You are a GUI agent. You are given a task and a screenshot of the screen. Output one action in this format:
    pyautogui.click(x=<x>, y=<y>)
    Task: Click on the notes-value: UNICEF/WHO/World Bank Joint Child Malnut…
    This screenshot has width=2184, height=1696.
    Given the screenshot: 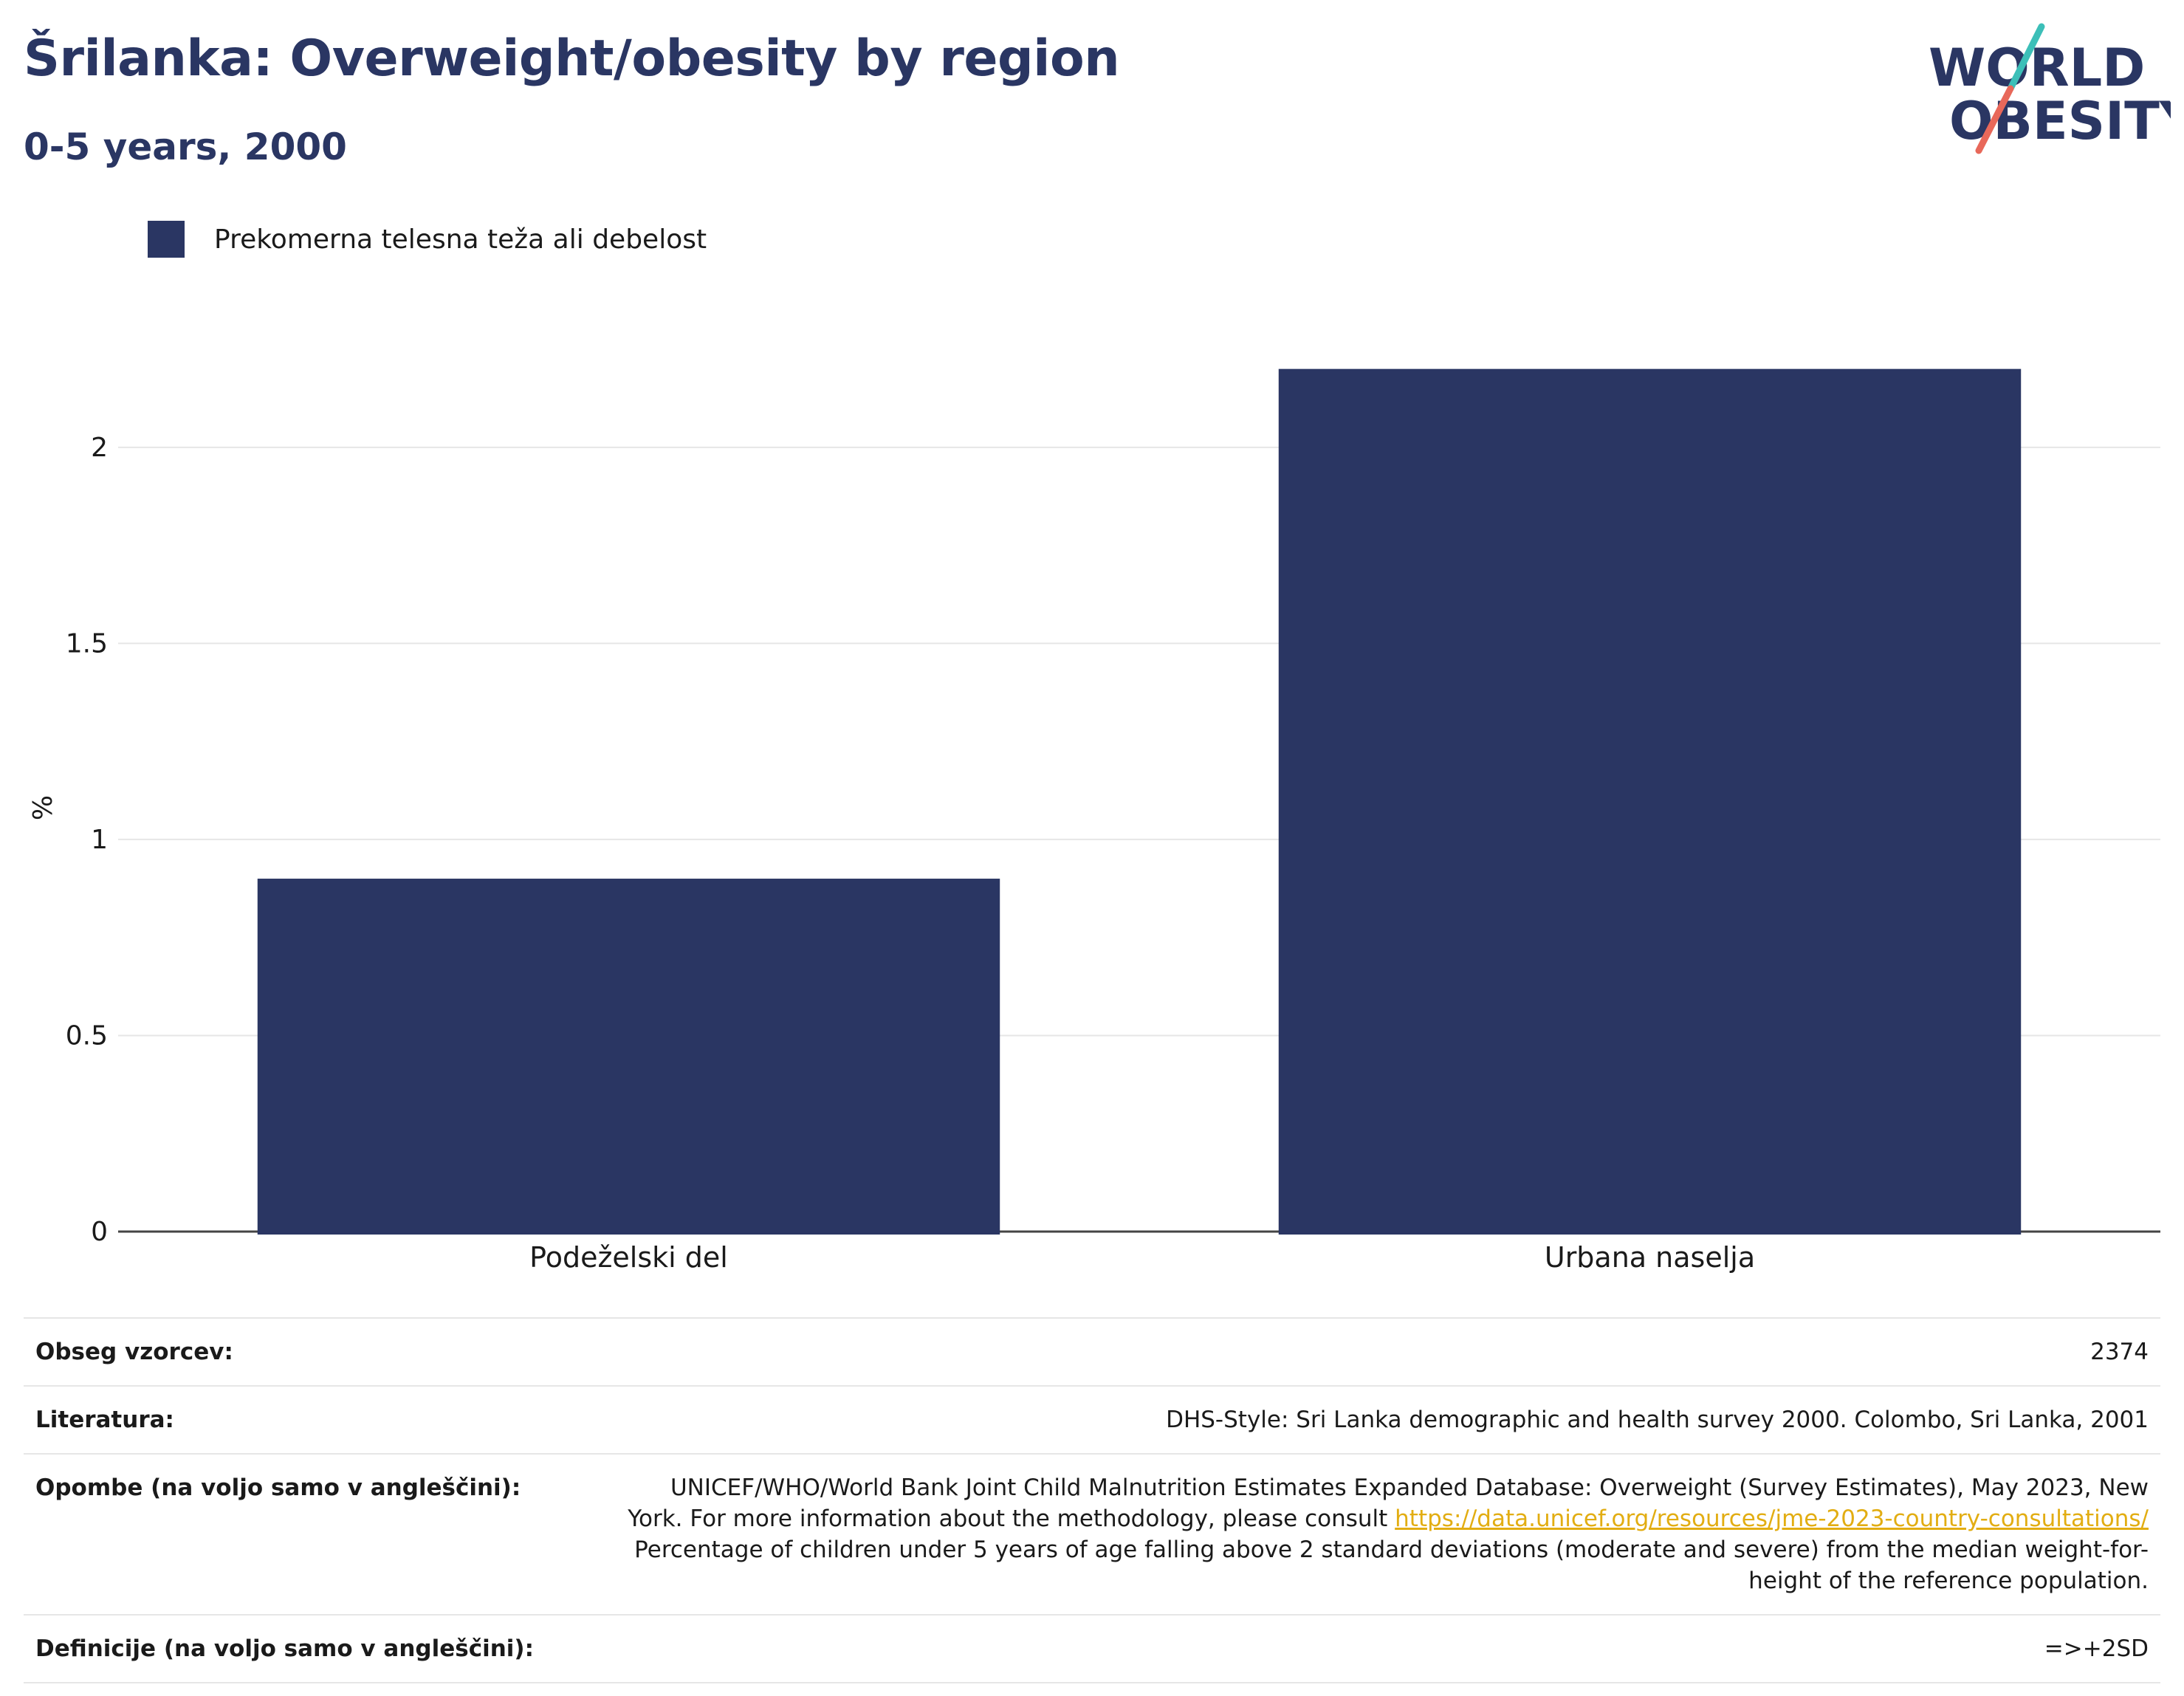 What is the action you would take?
    pyautogui.click(x=1384, y=1535)
    